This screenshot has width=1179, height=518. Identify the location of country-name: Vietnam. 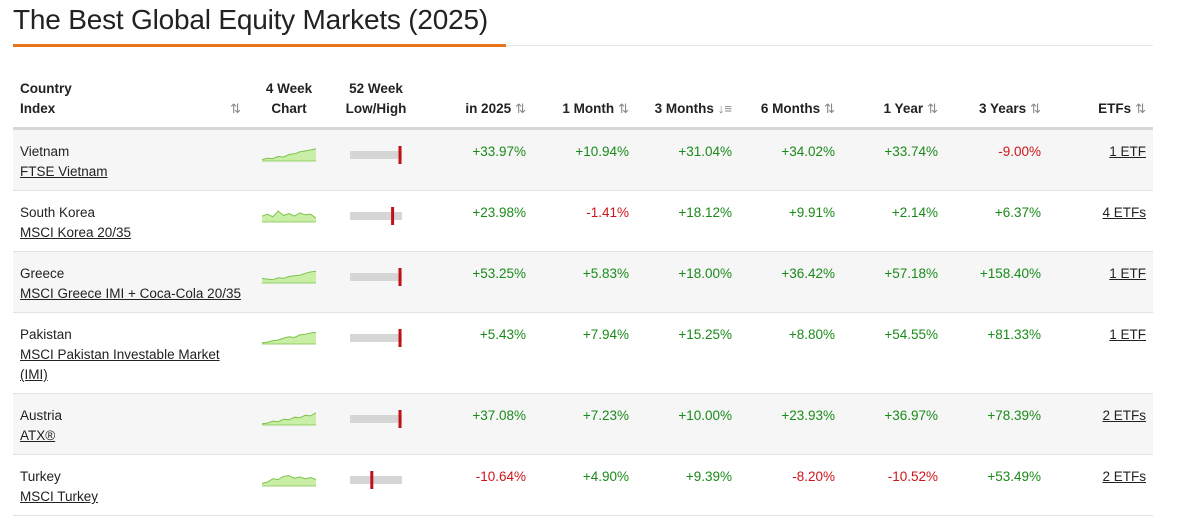
(45, 151).